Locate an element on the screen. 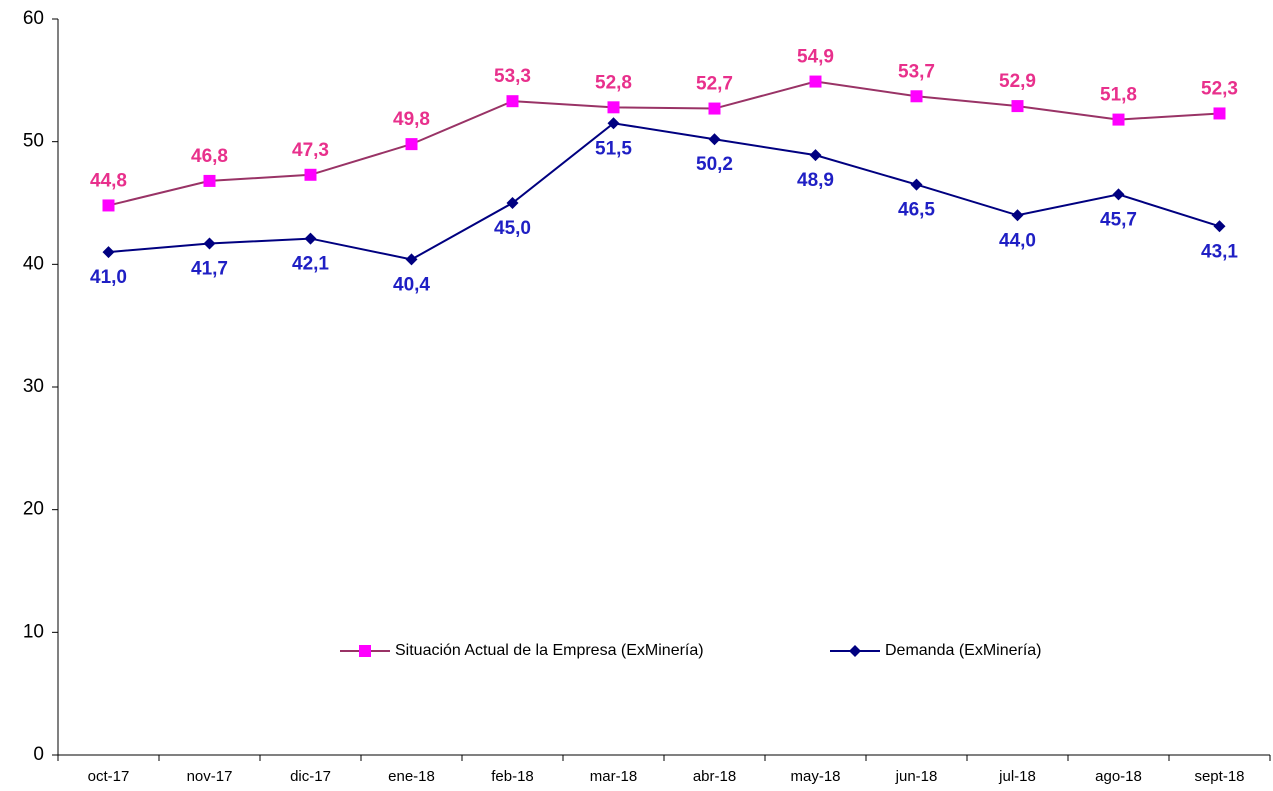 The image size is (1273, 791). y-tick-label: 60 is located at coordinates (33, 18).